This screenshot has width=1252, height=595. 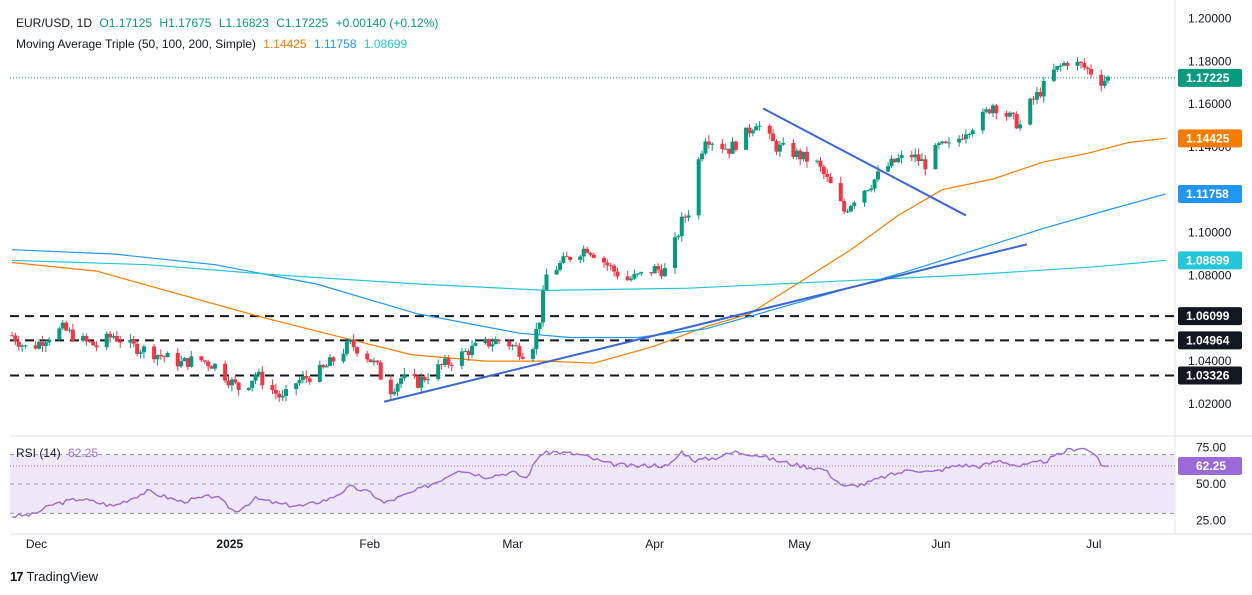 I want to click on tradingview-logo: 17 TradingView, so click(x=54, y=576).